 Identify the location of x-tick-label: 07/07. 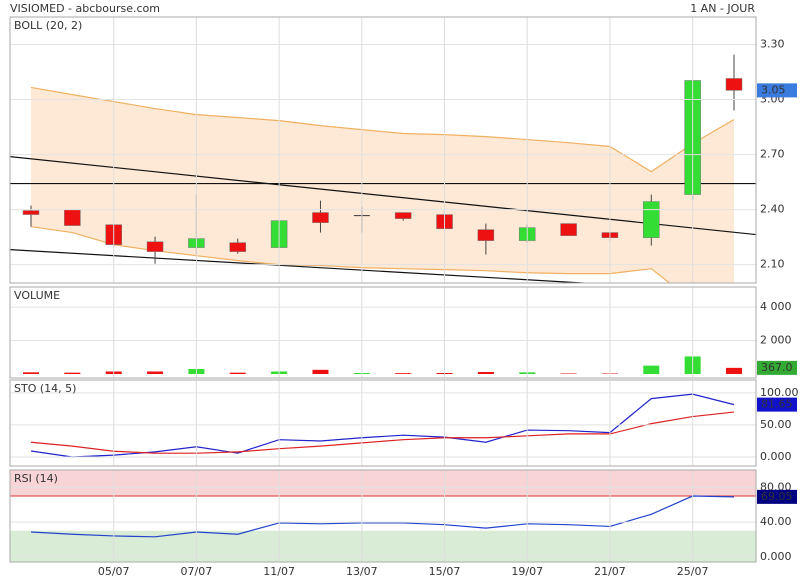
(197, 571).